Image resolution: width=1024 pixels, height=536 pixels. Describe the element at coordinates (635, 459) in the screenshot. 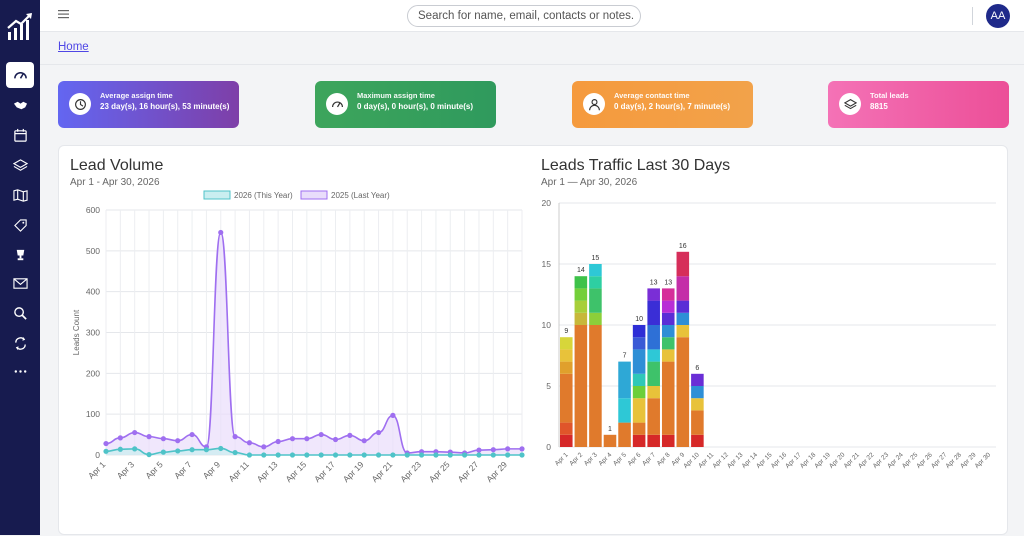

I see `x-tick-label: Apr 6` at that location.